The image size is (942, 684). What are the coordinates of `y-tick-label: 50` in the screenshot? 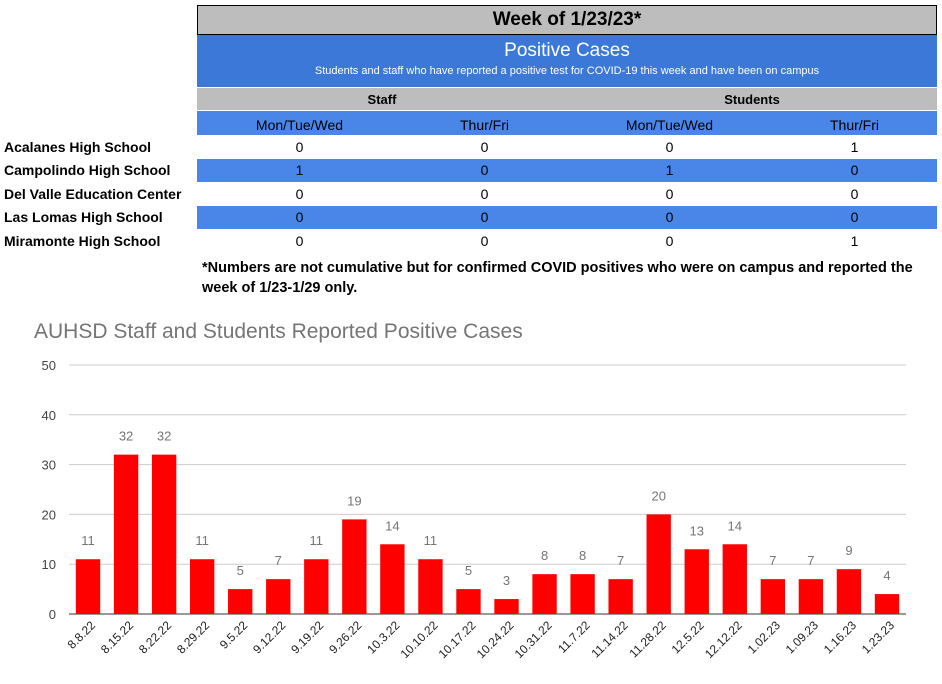 It's located at (49, 365).